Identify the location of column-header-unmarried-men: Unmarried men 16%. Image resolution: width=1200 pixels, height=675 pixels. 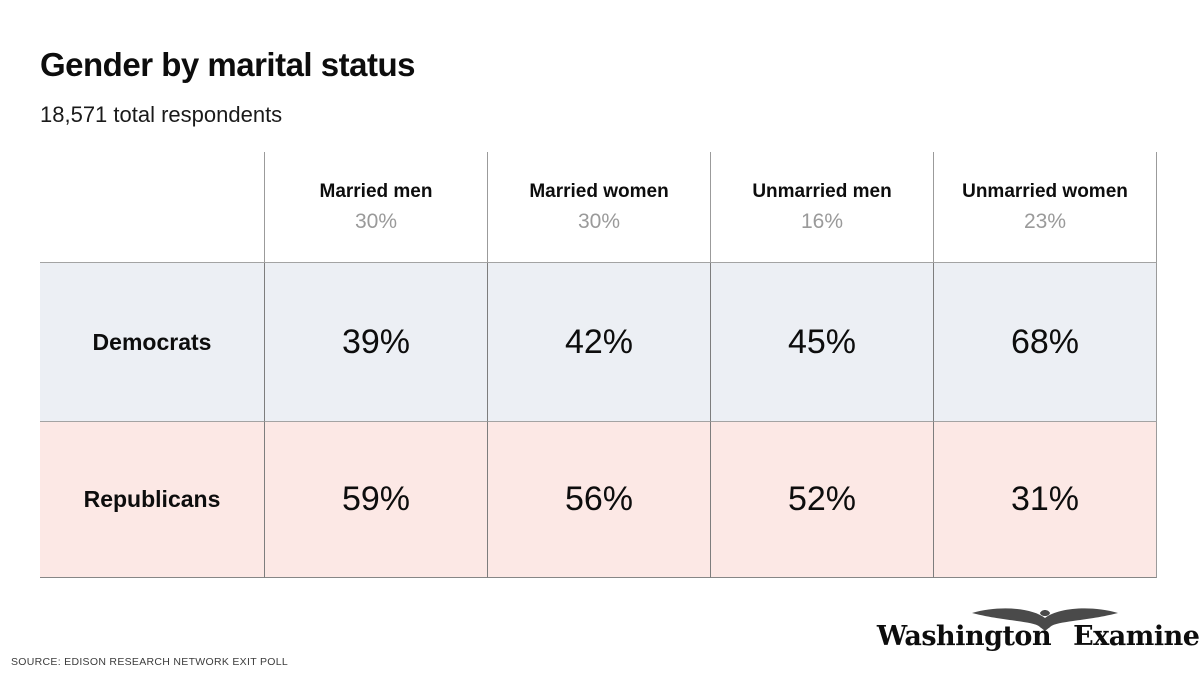
(821, 207).